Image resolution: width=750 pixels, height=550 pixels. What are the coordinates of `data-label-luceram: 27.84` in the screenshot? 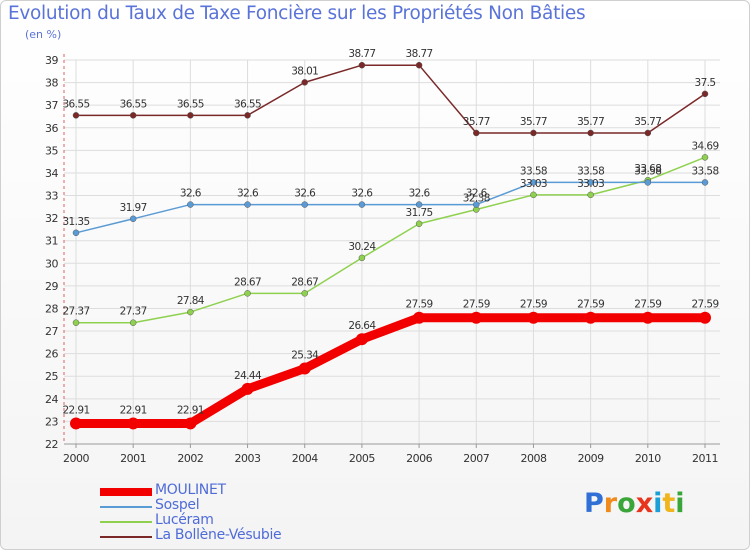 It's located at (191, 301).